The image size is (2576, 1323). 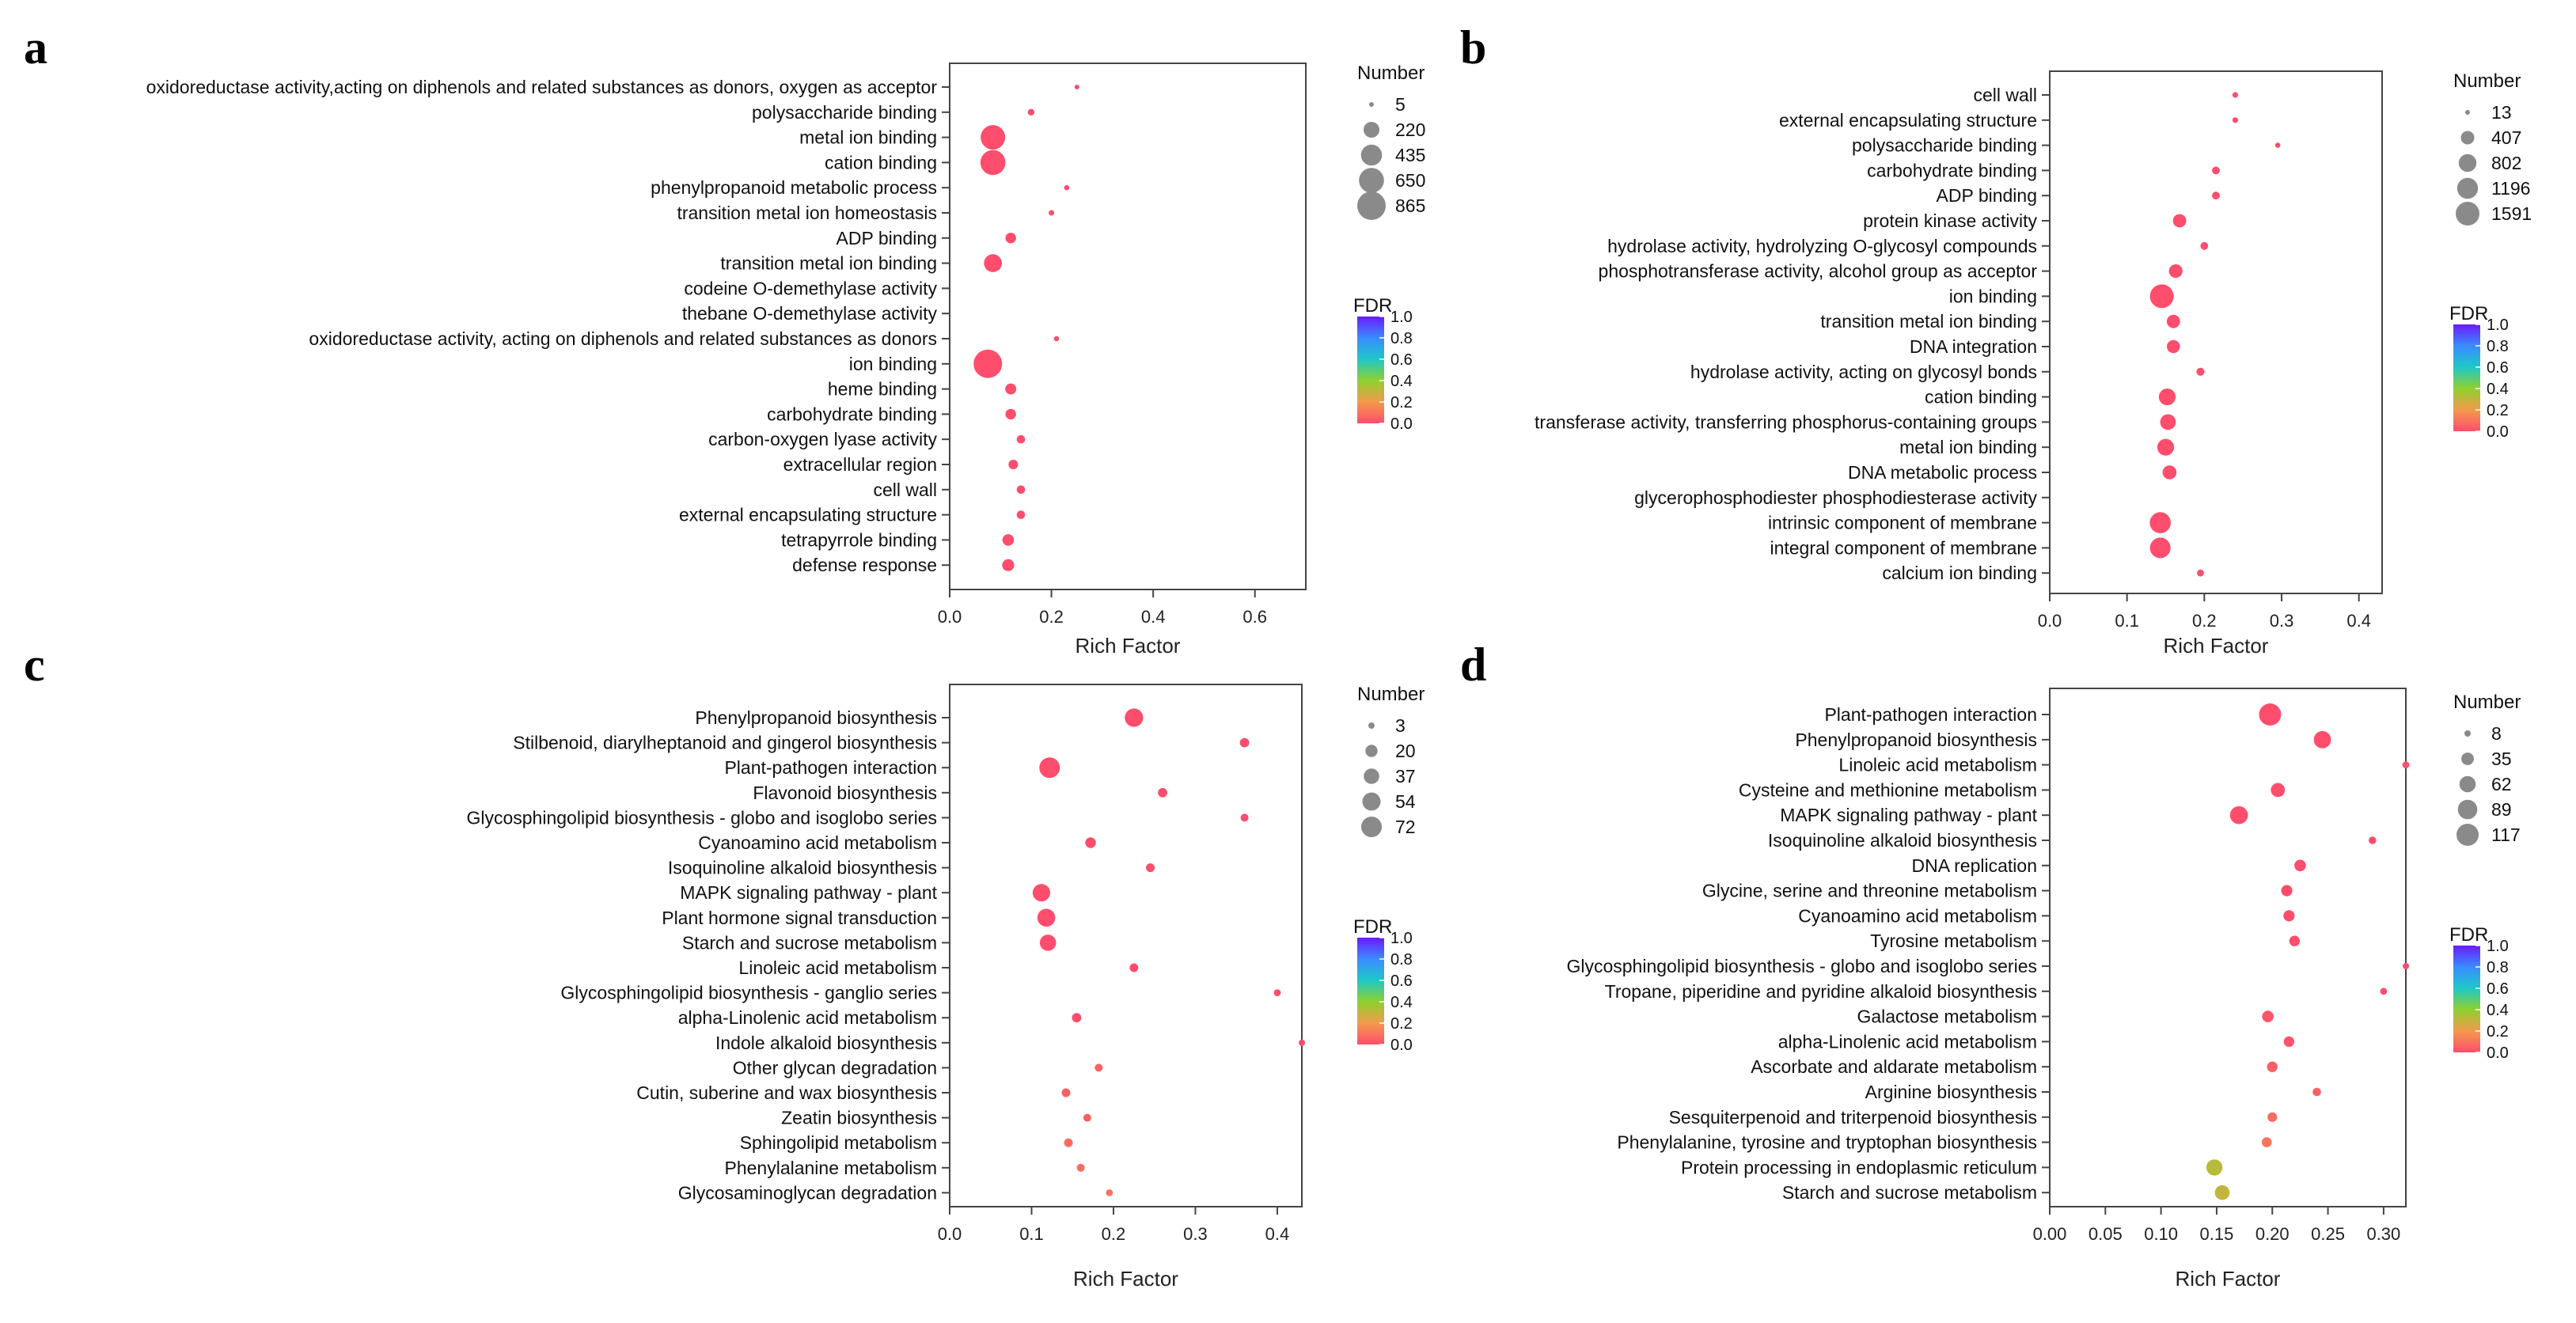 What do you see at coordinates (1401, 338) in the screenshot?
I see `fdr-tick-label: 0.8` at bounding box center [1401, 338].